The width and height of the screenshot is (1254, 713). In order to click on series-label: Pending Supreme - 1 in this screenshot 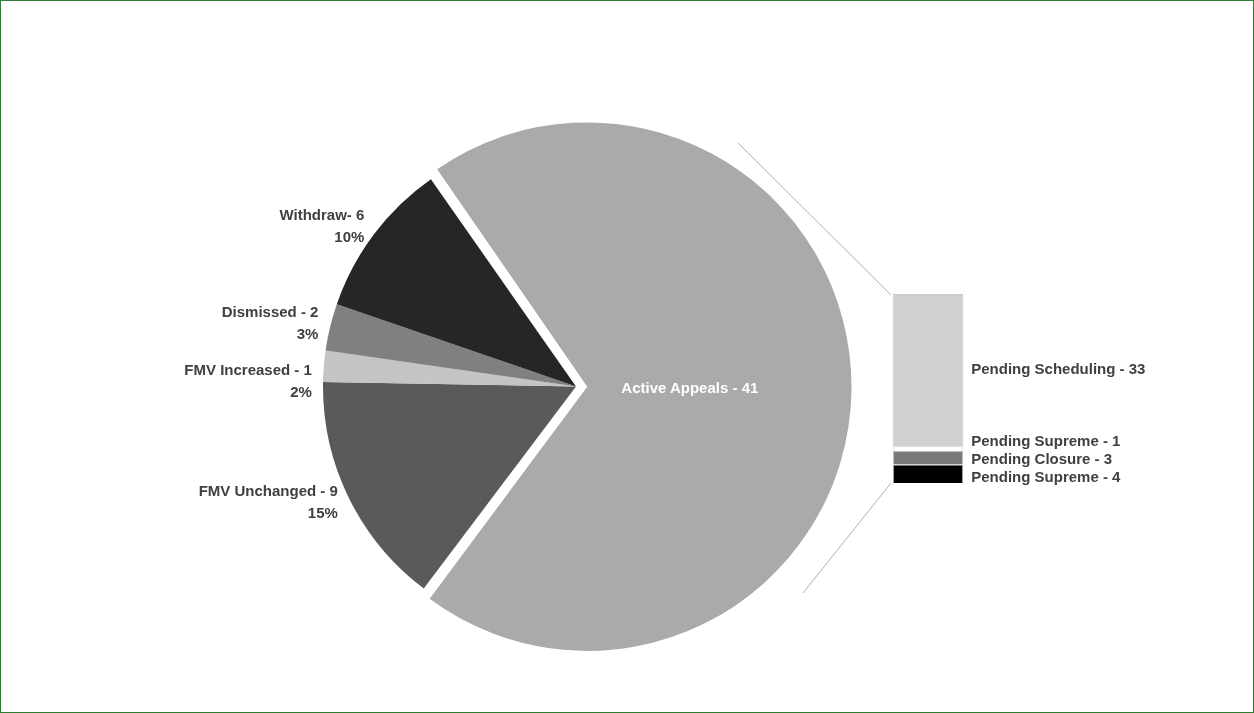, I will do `click(1046, 441)`.